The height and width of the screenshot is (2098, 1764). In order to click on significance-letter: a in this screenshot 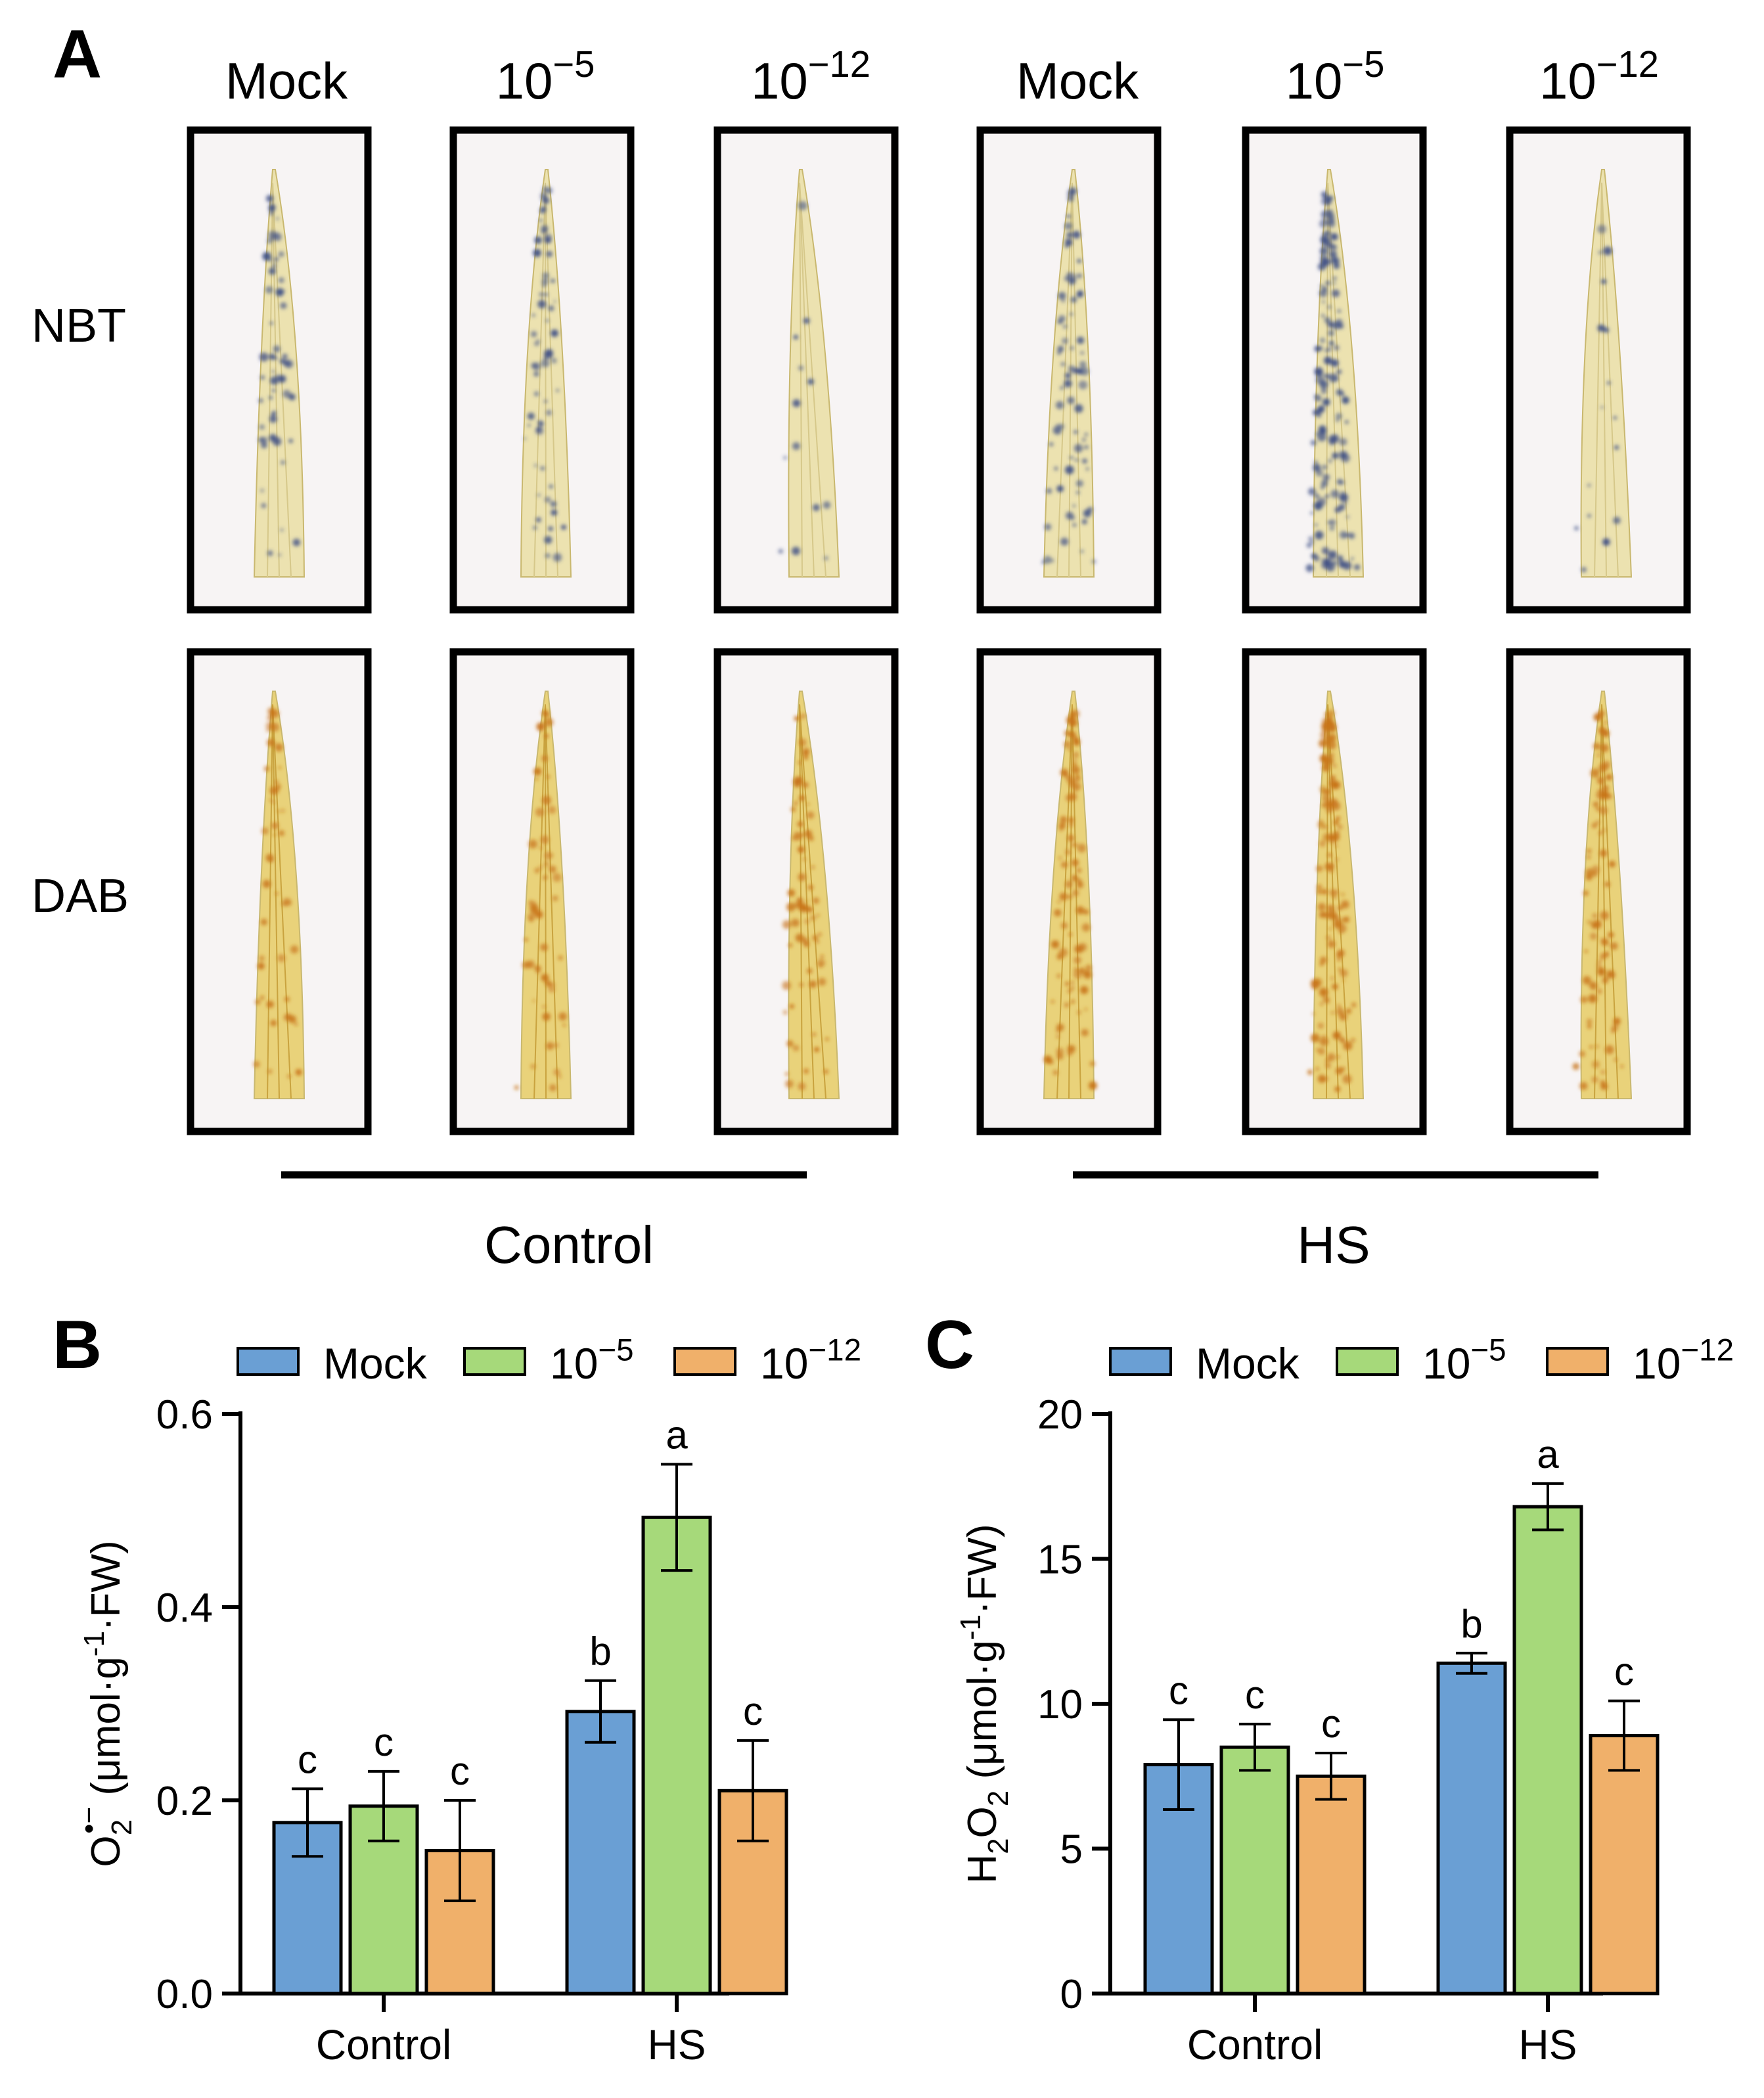, I will do `click(1548, 1454)`.